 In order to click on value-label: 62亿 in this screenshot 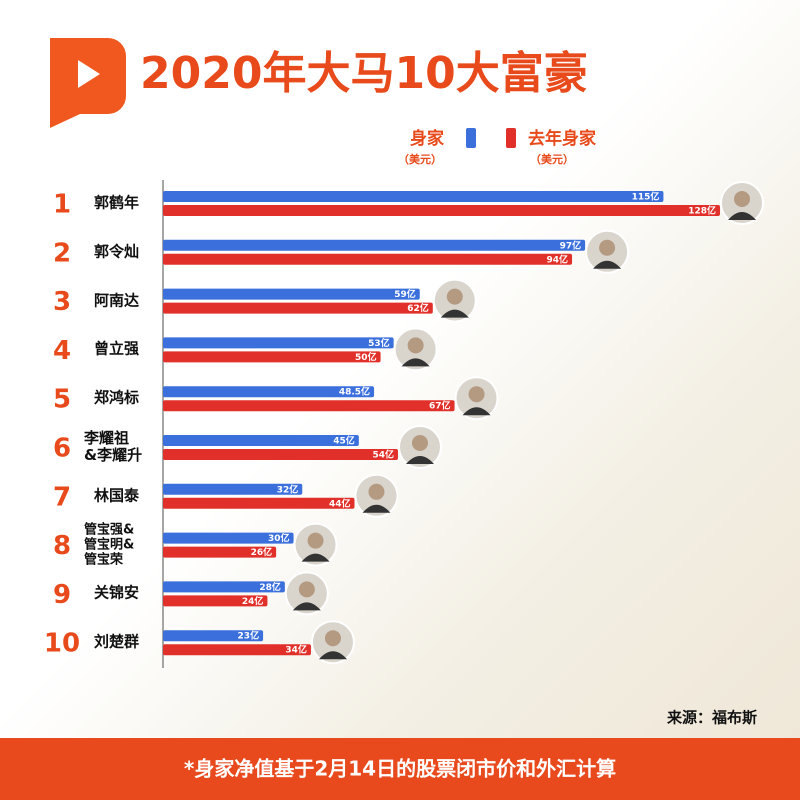, I will do `click(418, 308)`.